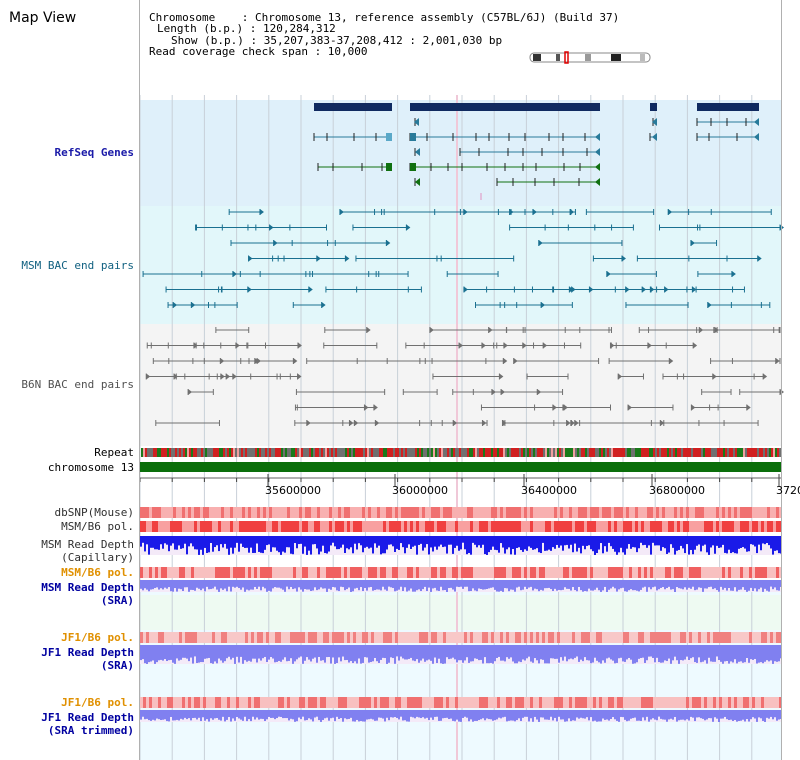 This screenshot has width=800, height=760. I want to click on label-chromosome: chromosome 13, so click(90, 467).